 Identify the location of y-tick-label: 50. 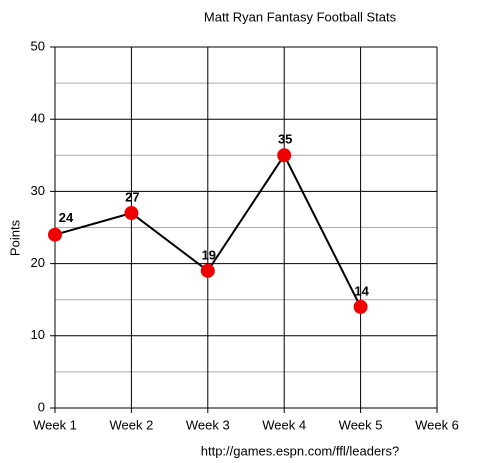
(38, 45).